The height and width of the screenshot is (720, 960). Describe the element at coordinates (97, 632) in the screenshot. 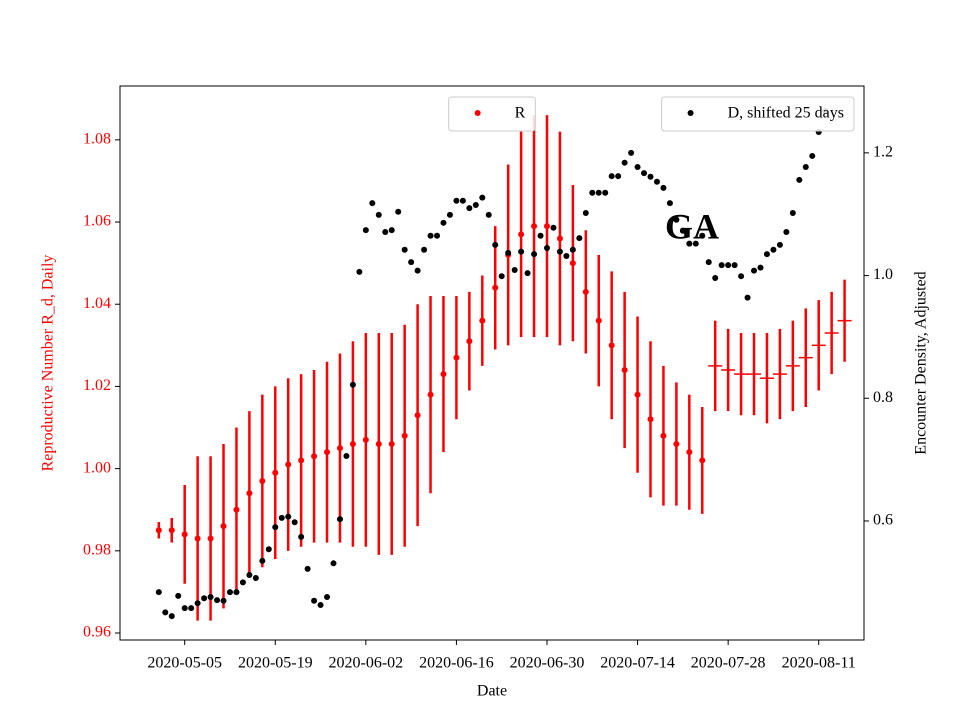

I see `y-tick-label: 0.96` at that location.